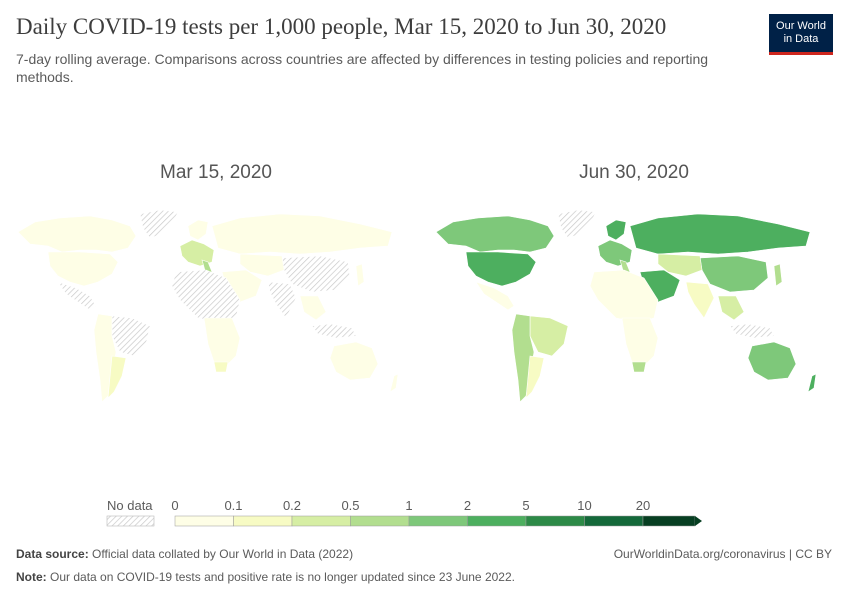 The image size is (850, 600). What do you see at coordinates (52, 554) in the screenshot?
I see `source-label: Data source:` at bounding box center [52, 554].